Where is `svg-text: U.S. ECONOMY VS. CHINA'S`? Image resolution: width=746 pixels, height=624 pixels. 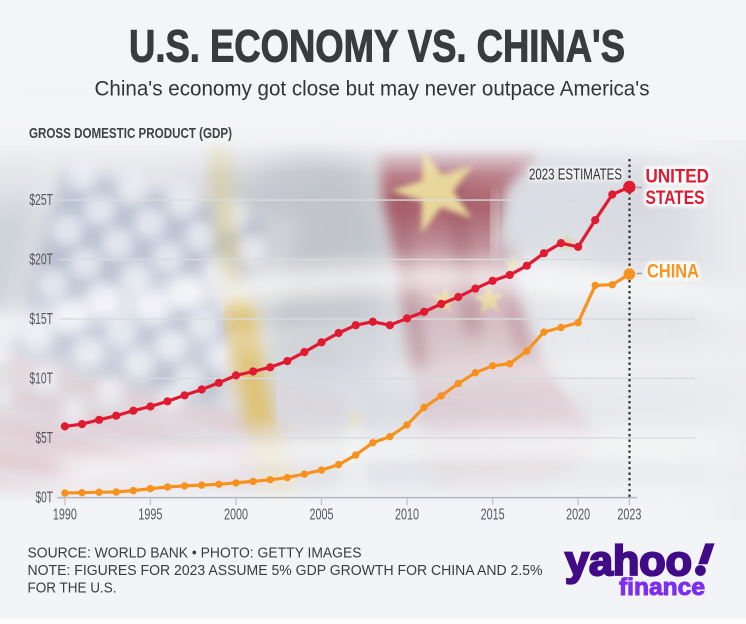 svg-text: U.S. ECONOMY VS. CHINA'S is located at coordinates (377, 46).